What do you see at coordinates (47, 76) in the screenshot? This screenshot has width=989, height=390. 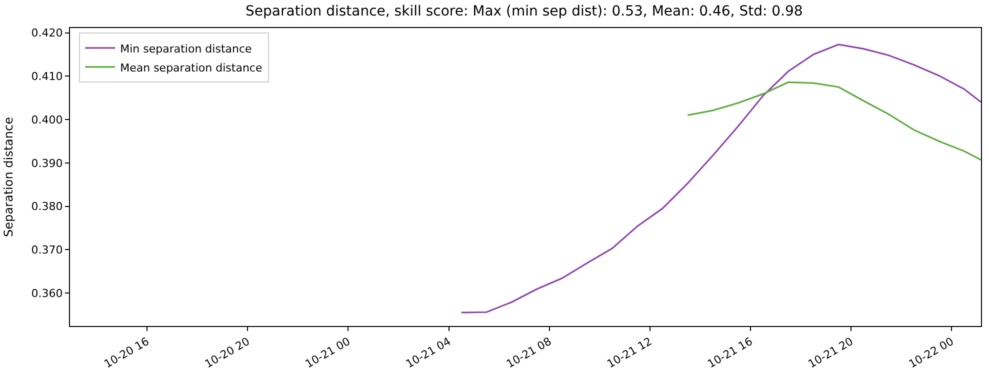 I see `y-tick-label: 0.410` at bounding box center [47, 76].